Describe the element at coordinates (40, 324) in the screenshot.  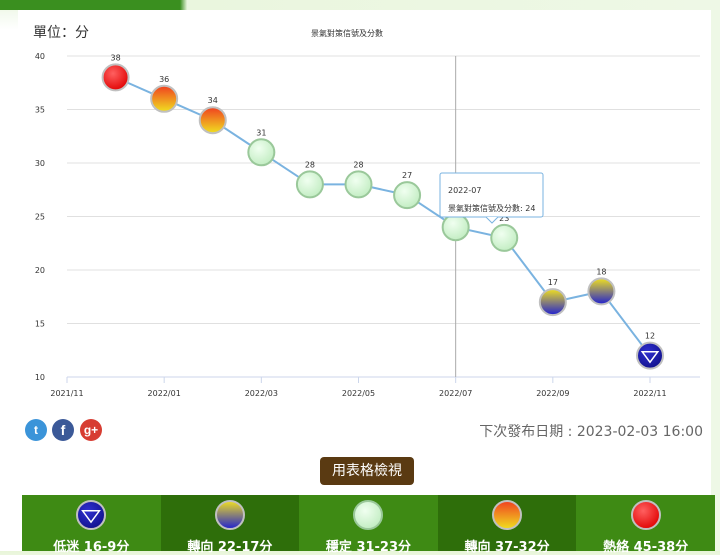
I see `y-tick-label: 15` at that location.